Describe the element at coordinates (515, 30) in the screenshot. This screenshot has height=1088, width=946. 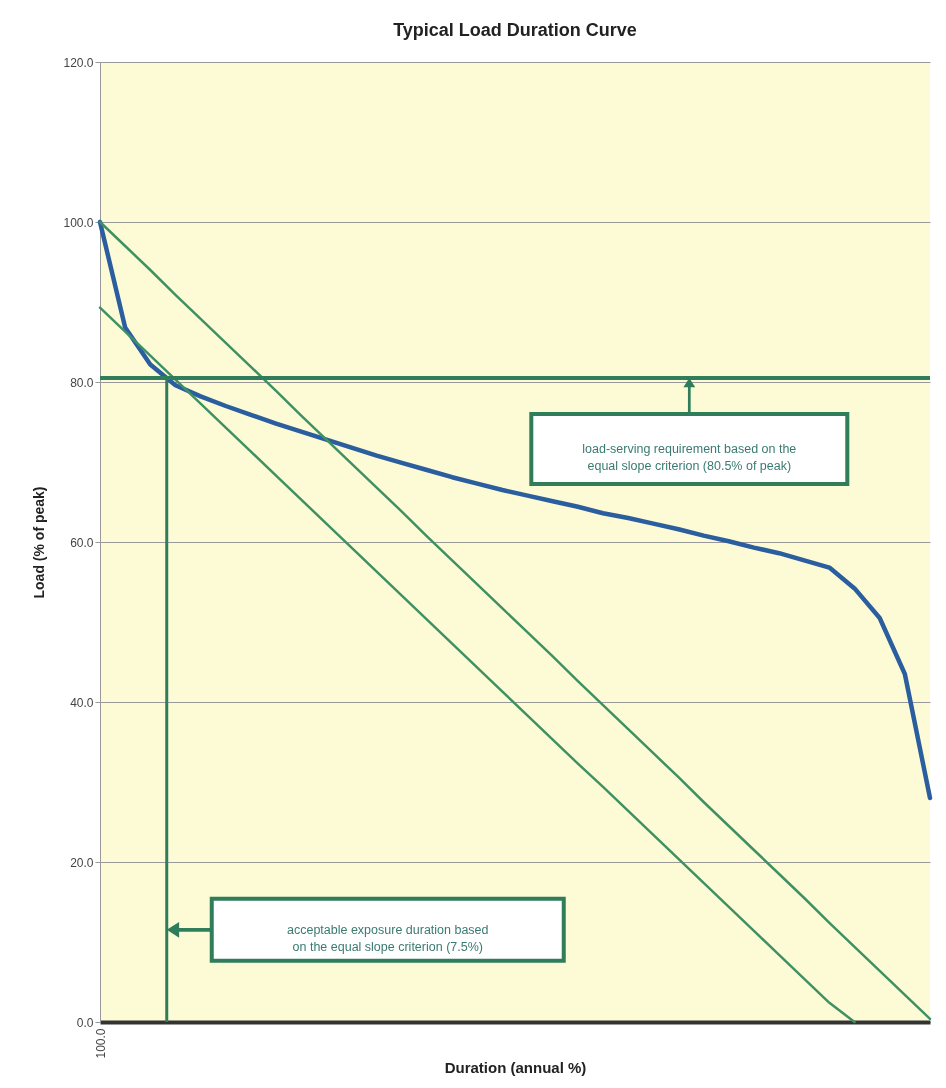
I see `chart-title: Typical Load Duration Curve` at that location.